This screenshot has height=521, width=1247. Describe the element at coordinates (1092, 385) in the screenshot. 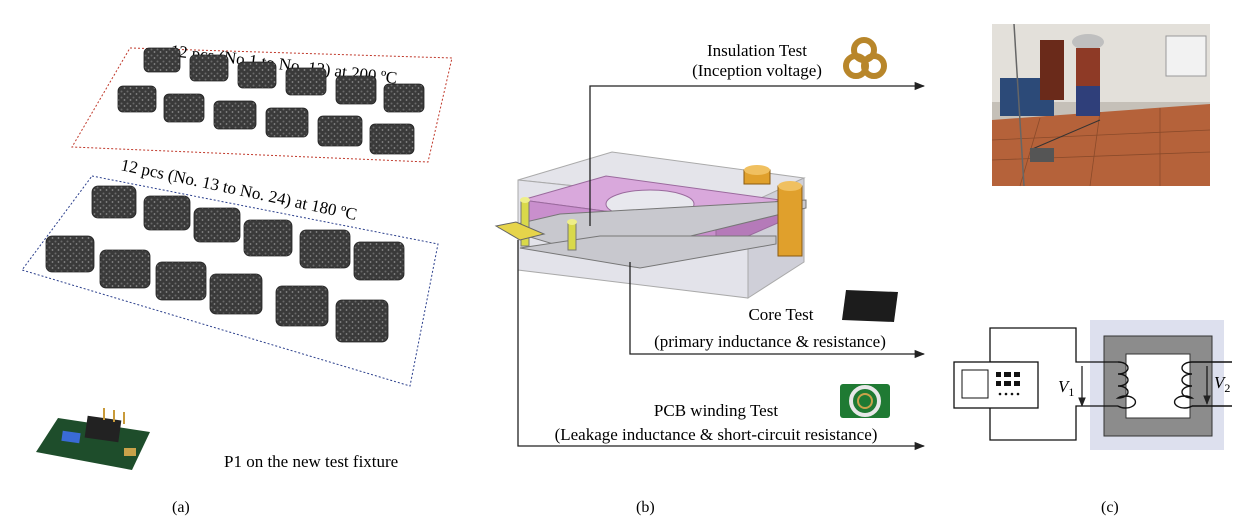

I see `test-circuit: V1 V2` at that location.